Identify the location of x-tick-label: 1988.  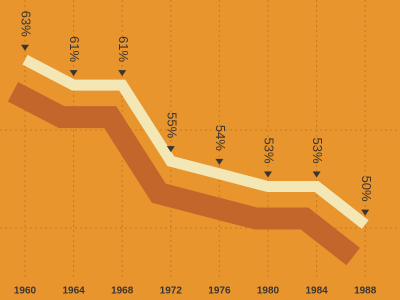
(365, 291).